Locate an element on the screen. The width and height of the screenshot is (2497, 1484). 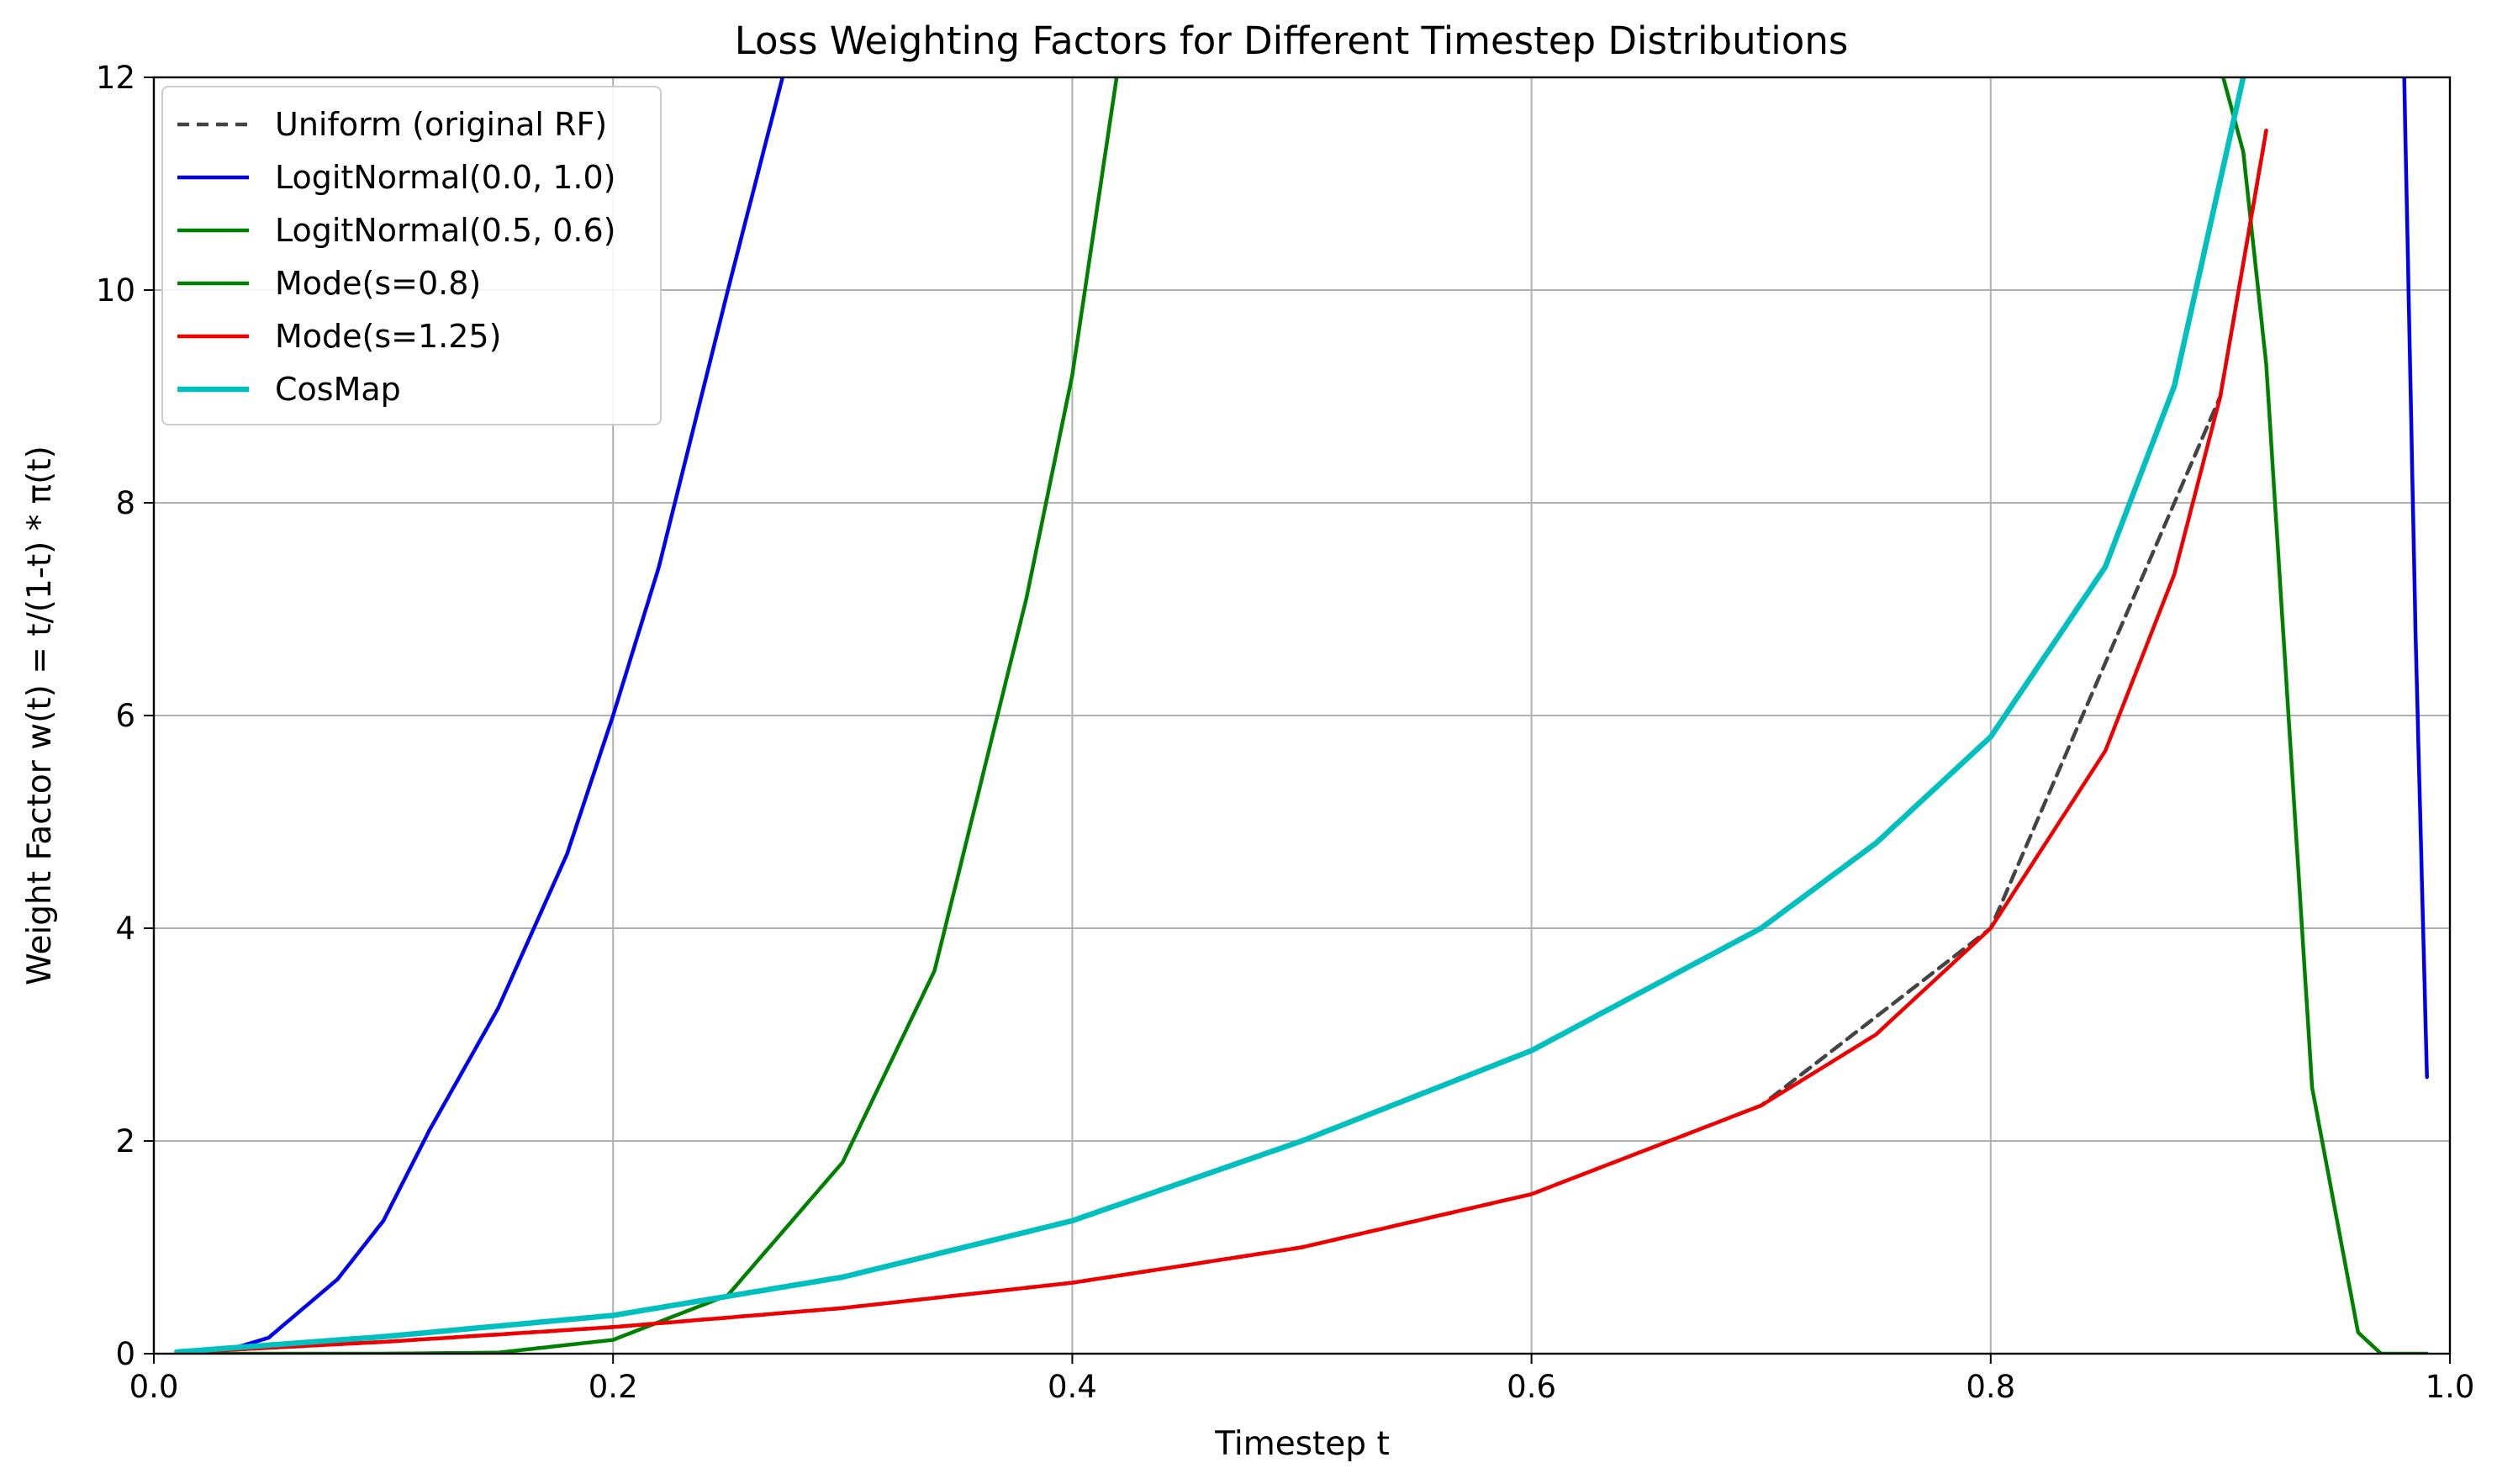
y-tick-label: 12 is located at coordinates (115, 78).